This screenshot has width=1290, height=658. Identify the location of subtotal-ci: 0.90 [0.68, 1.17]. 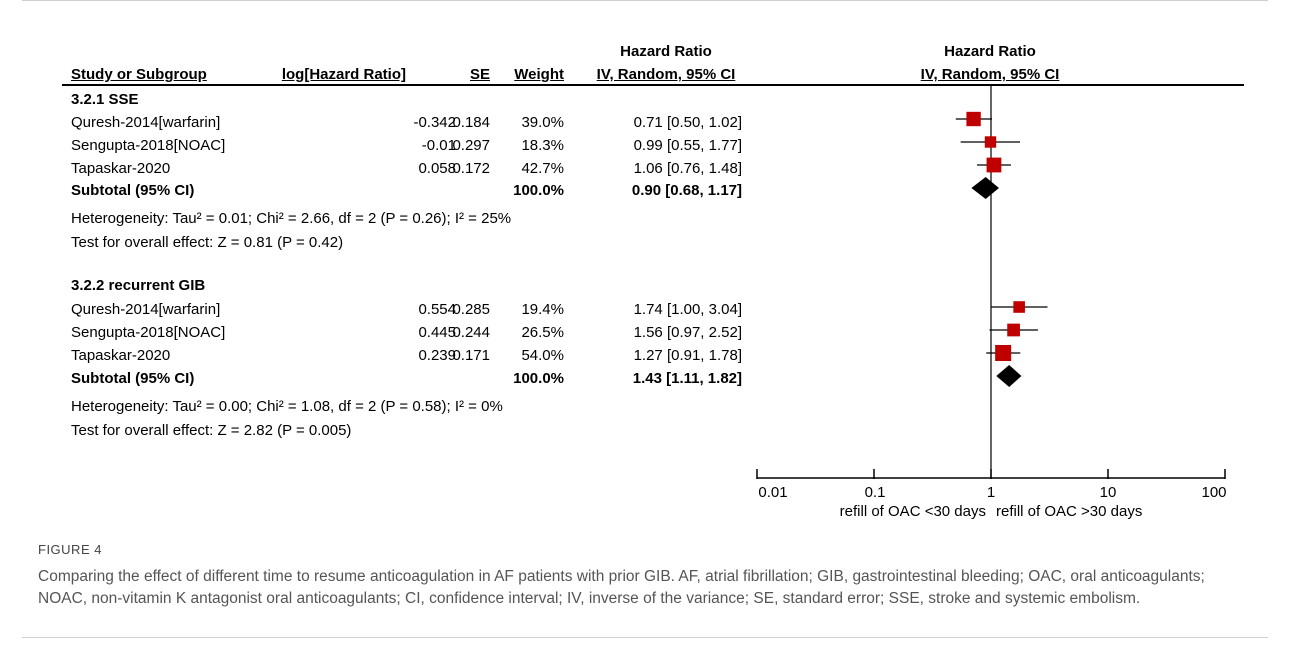
(686, 190).